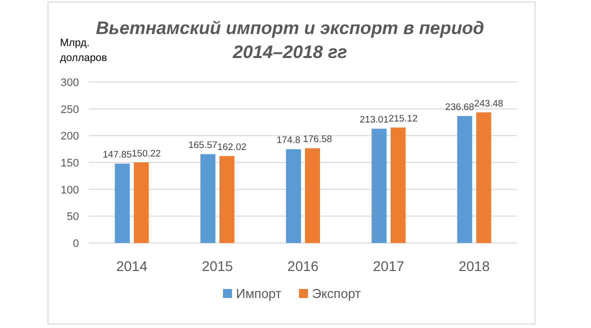 The image size is (591, 328). What do you see at coordinates (459, 107) in the screenshot?
I see `data-label: 236.68` at bounding box center [459, 107].